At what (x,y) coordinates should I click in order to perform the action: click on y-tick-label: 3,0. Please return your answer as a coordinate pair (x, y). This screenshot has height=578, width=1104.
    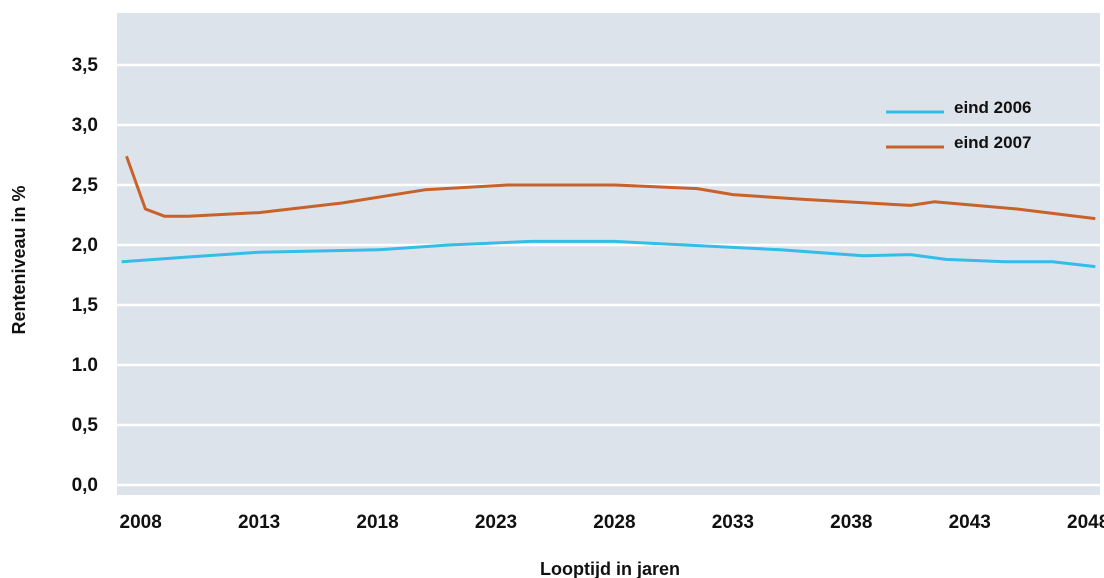
    Looking at the image, I should click on (85, 125).